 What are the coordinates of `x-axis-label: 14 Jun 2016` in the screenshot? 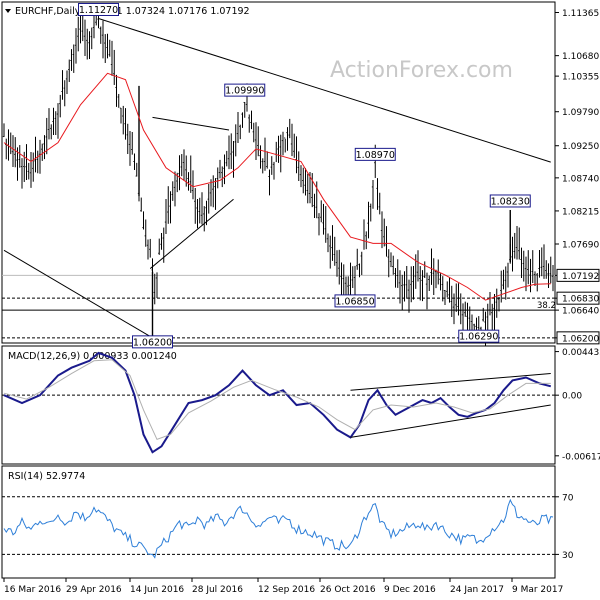 It's located at (157, 590).